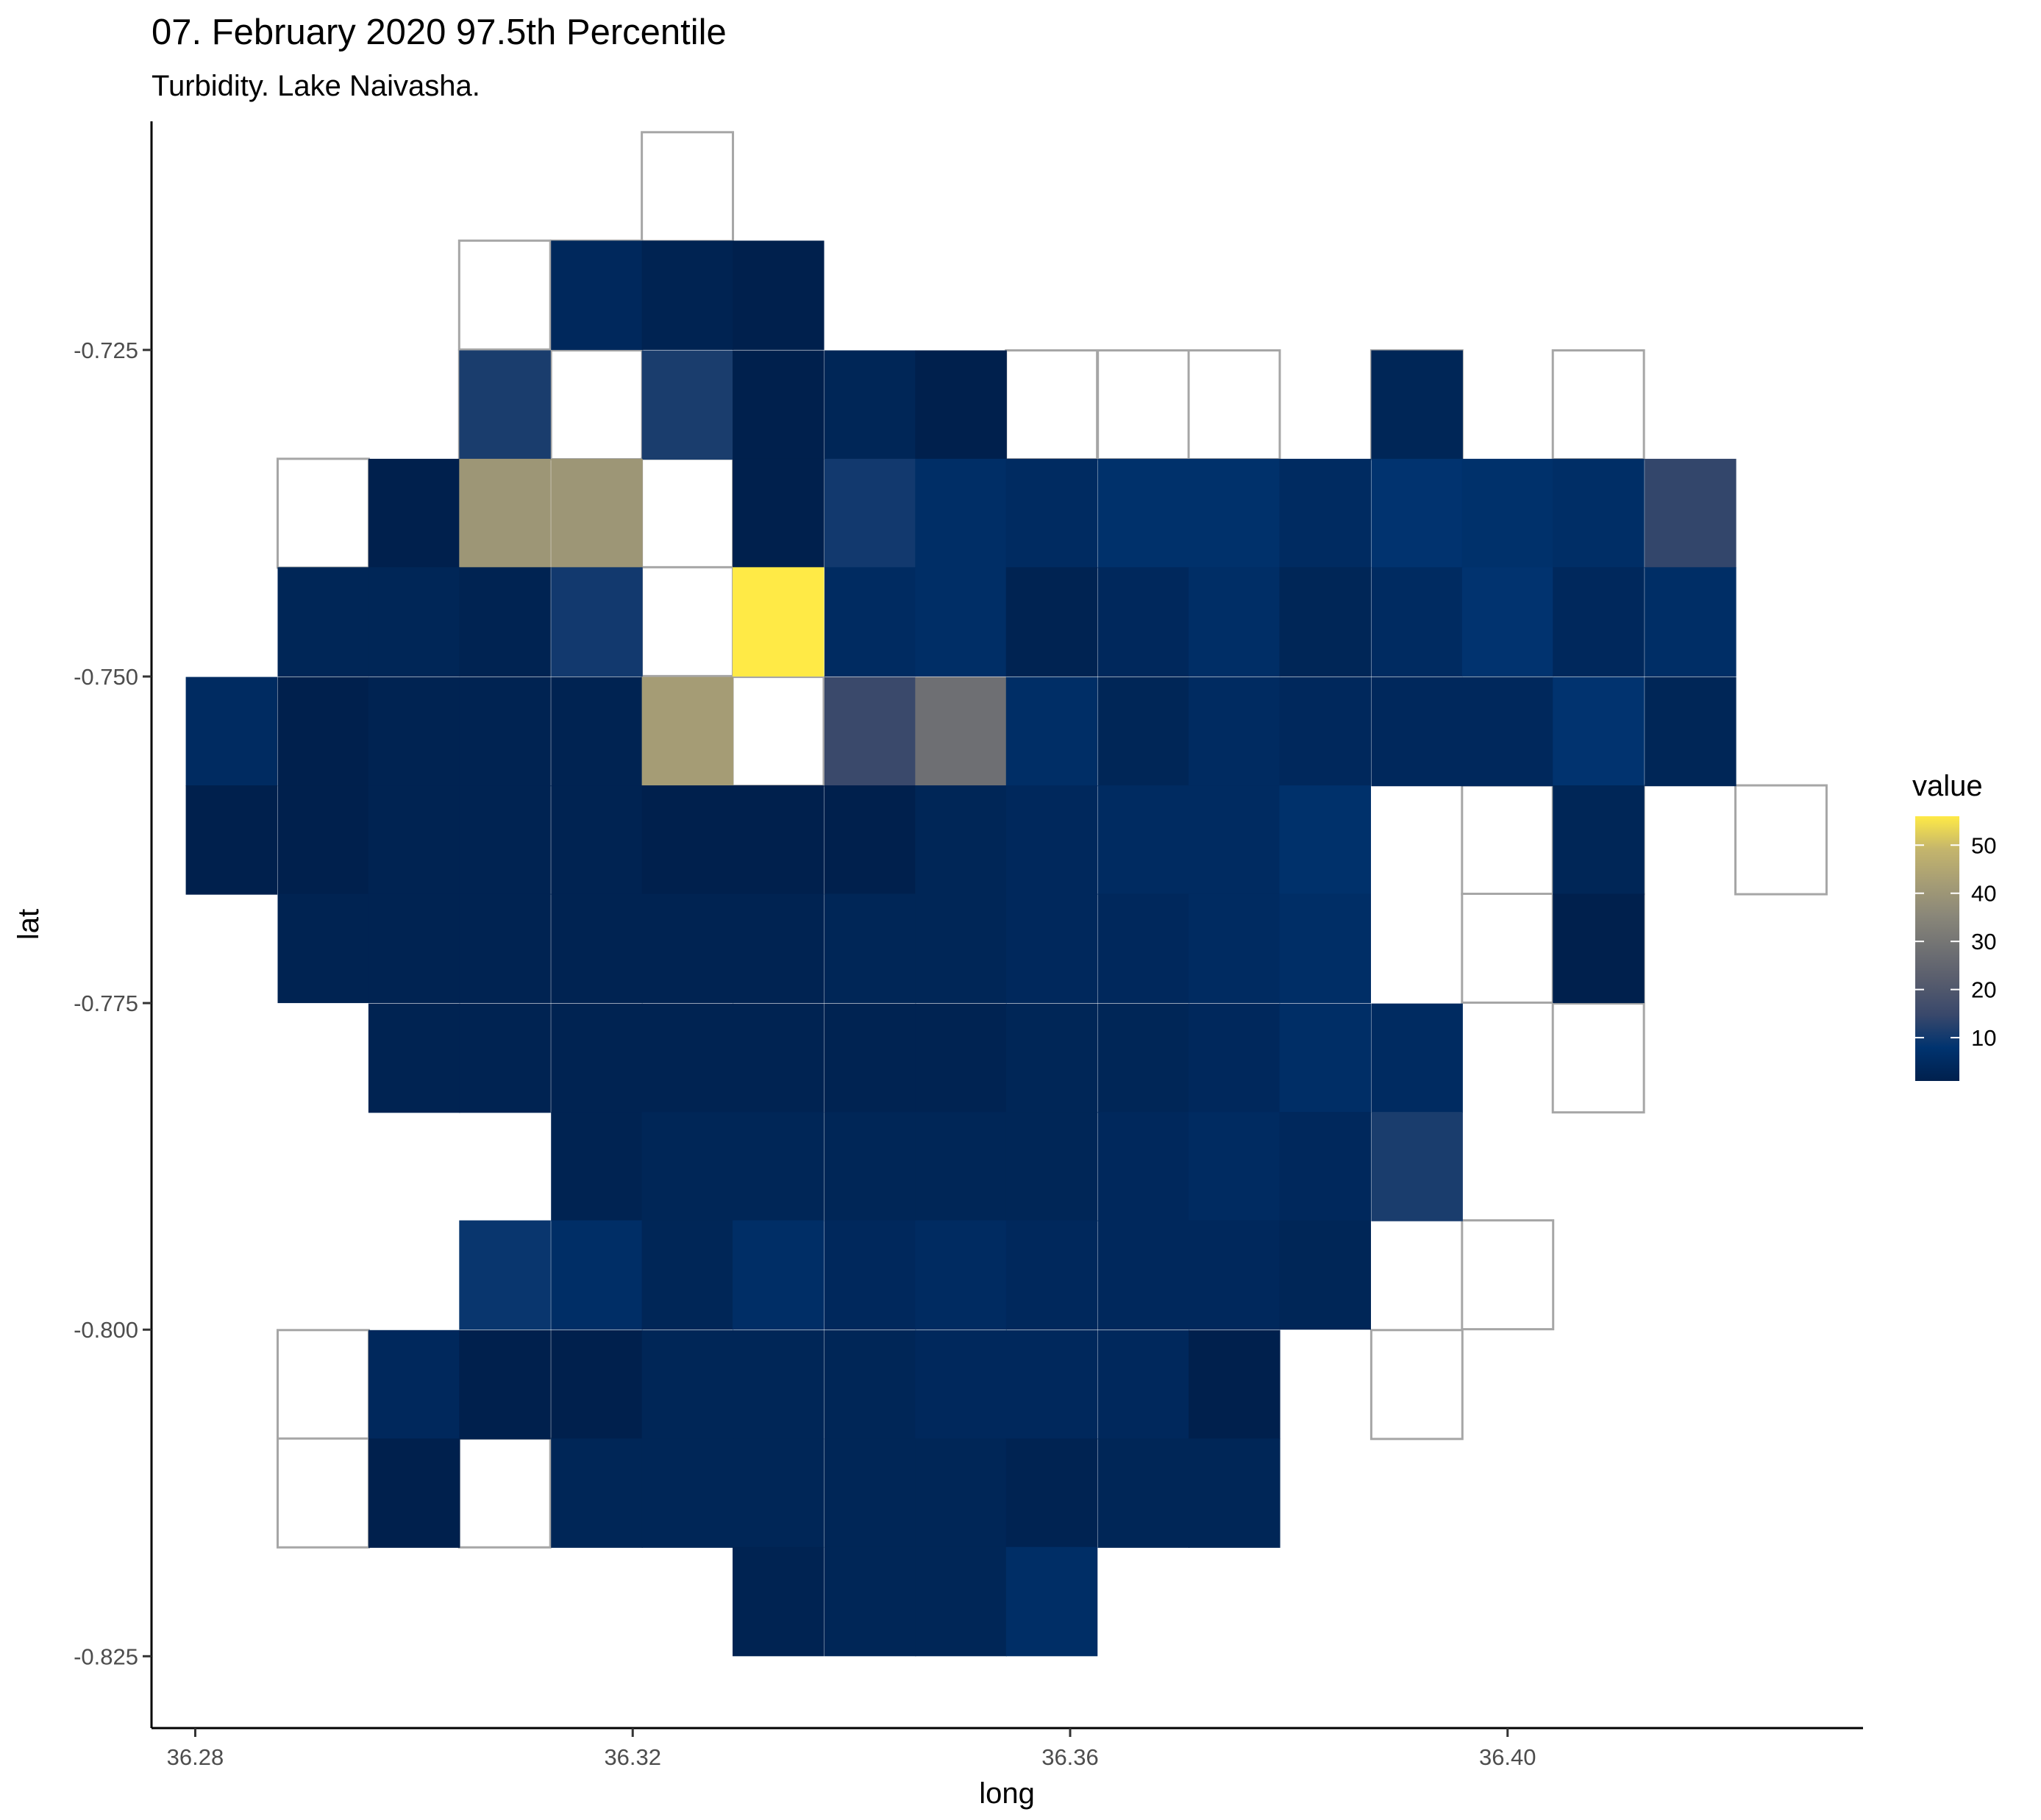 The height and width of the screenshot is (1820, 2041). What do you see at coordinates (1007, 1793) in the screenshot?
I see `x-axis-title: long` at bounding box center [1007, 1793].